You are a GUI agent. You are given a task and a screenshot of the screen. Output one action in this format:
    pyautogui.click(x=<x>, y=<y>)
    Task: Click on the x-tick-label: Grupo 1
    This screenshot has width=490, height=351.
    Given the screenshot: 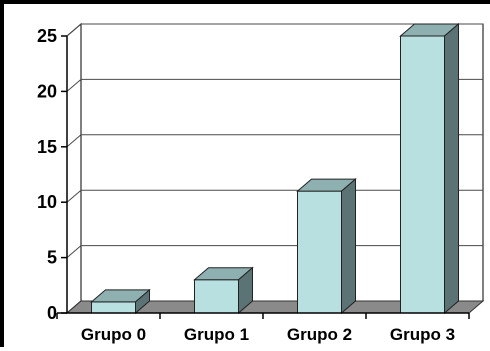 What is the action you would take?
    pyautogui.click(x=216, y=334)
    